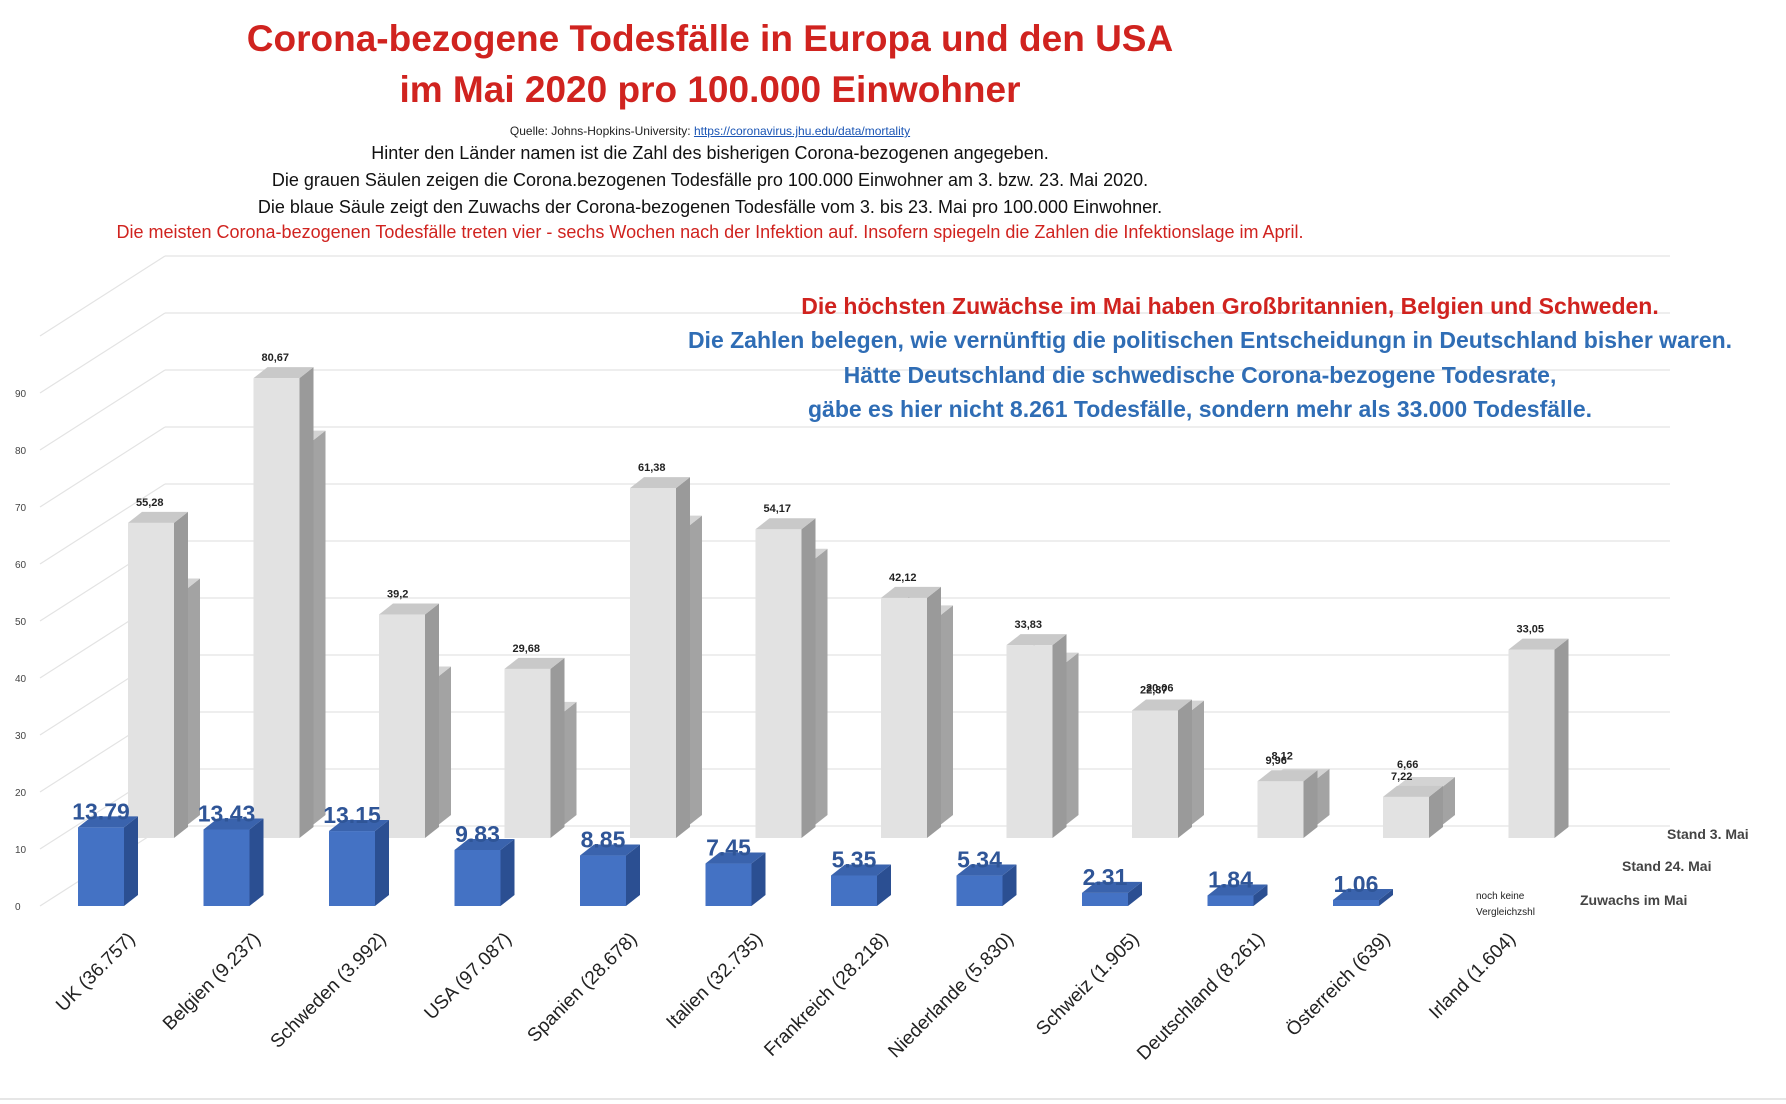  What do you see at coordinates (778, 509) in the screenshot?
I see `data-label-stand-24-mai: 54,17` at bounding box center [778, 509].